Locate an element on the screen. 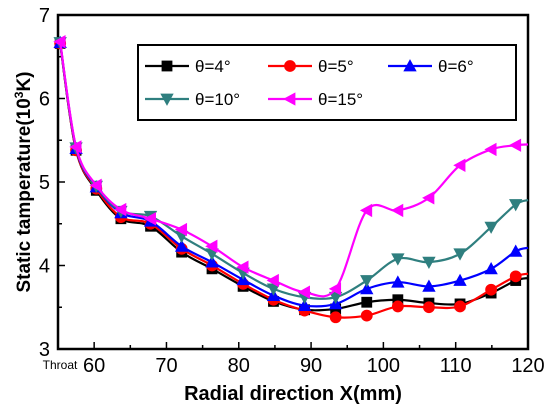  y-axis-label-end: K) is located at coordinates (24, 81).